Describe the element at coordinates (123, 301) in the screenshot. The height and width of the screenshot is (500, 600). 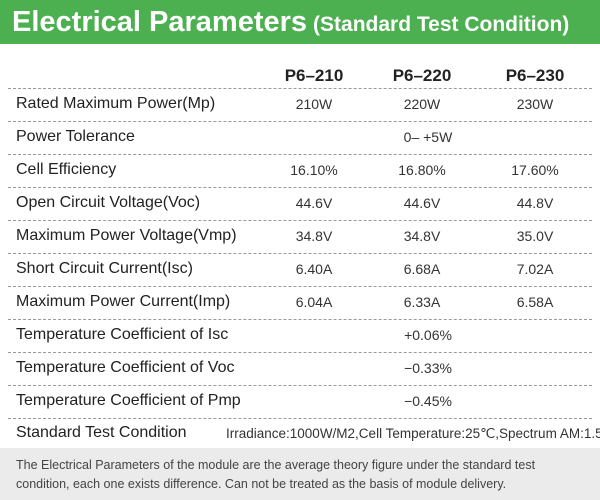
I see `row-label: Maximum Power Current(Imp)` at that location.